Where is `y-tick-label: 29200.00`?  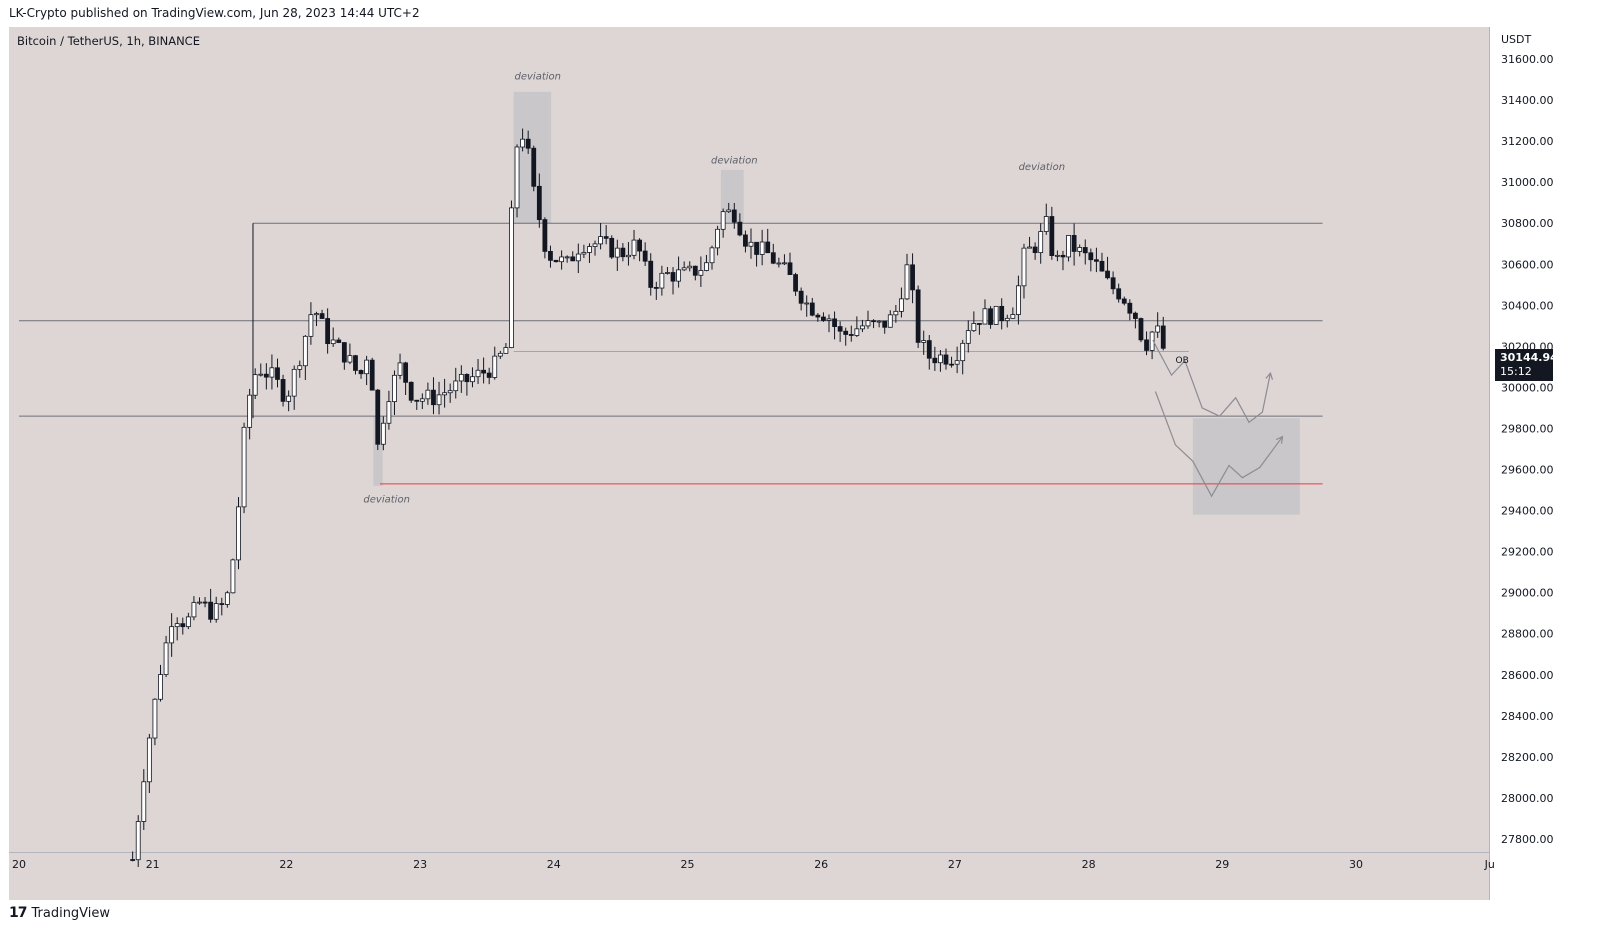
y-tick-label: 29200.00 is located at coordinates (1527, 552).